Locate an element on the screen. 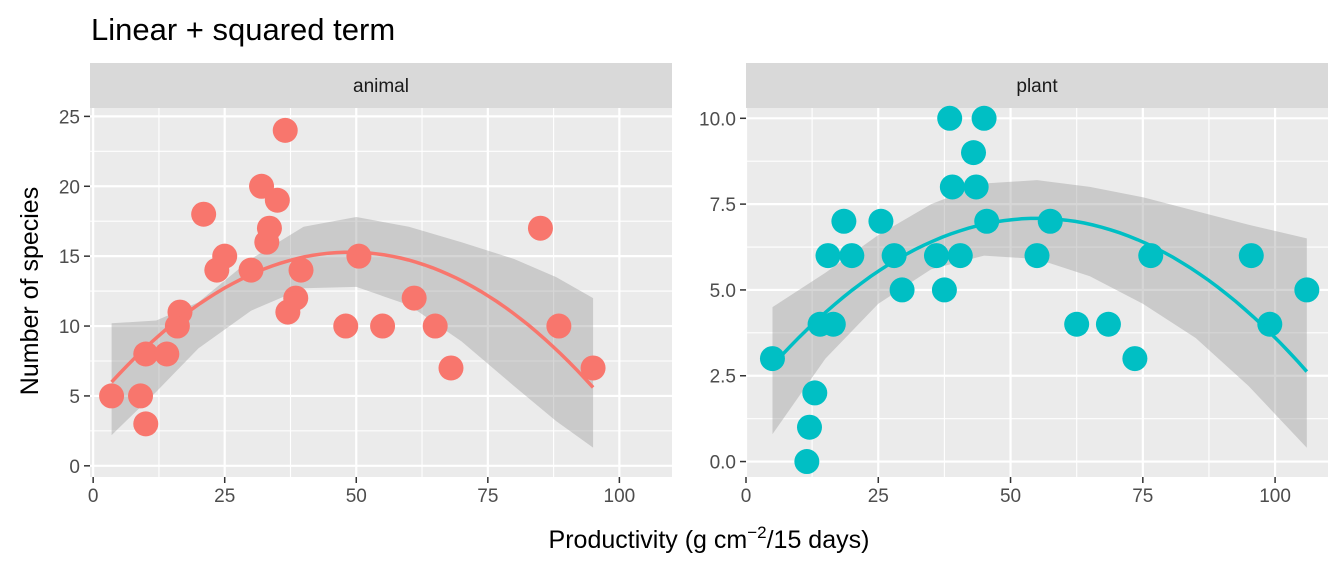 This screenshot has height=576, width=1344. fit-line-animal is located at coordinates (352, 319).